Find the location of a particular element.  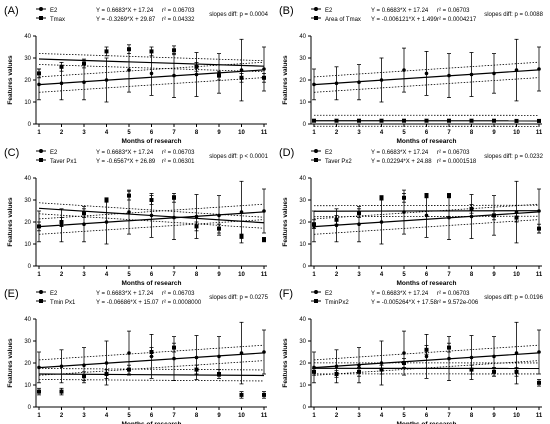

panel-label: (E) is located at coordinates (11, 294).